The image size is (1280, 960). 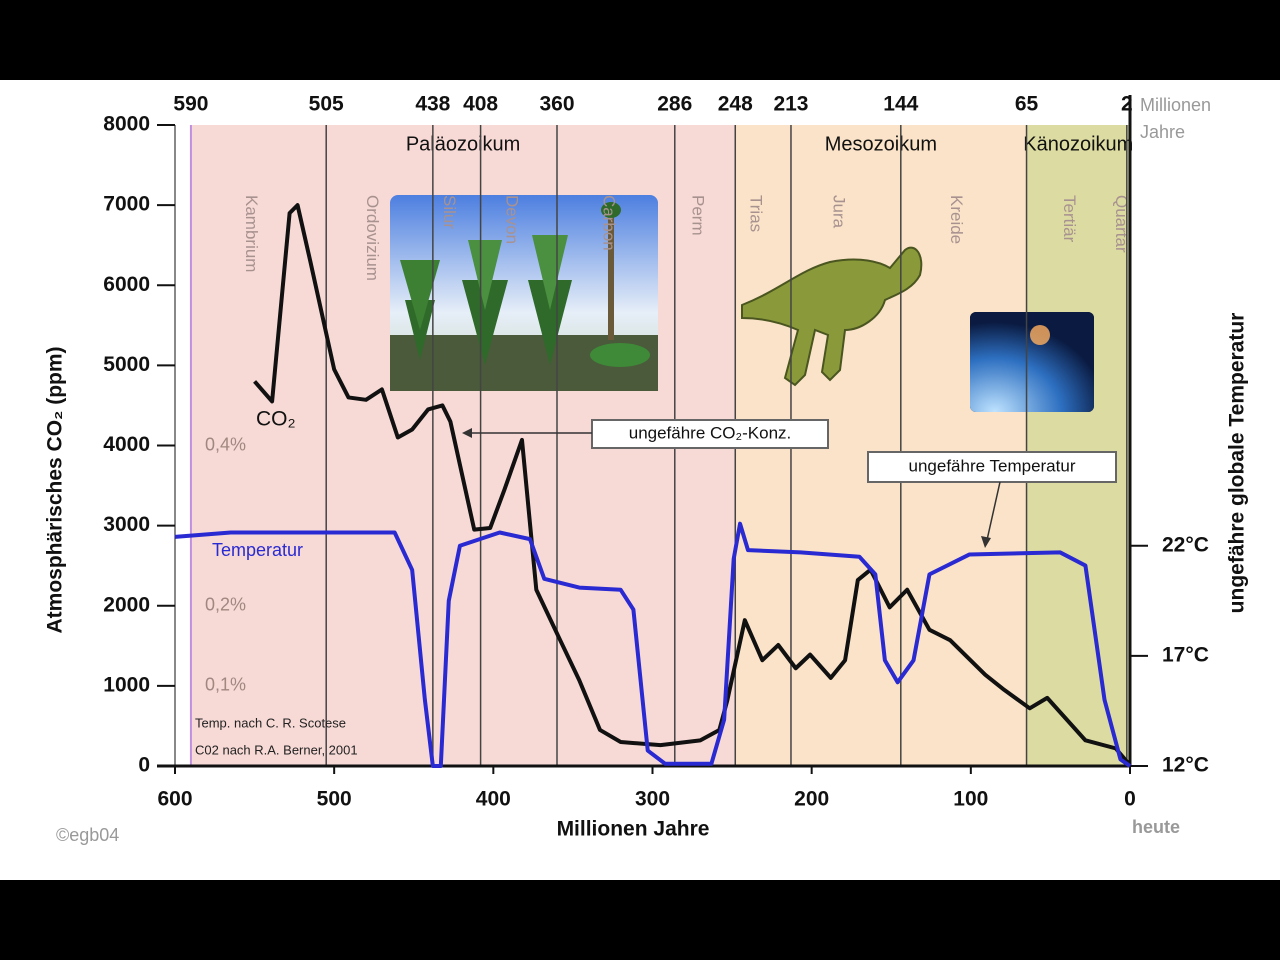 What do you see at coordinates (190, 104) in the screenshot?
I see `top-tick-label: 590` at bounding box center [190, 104].